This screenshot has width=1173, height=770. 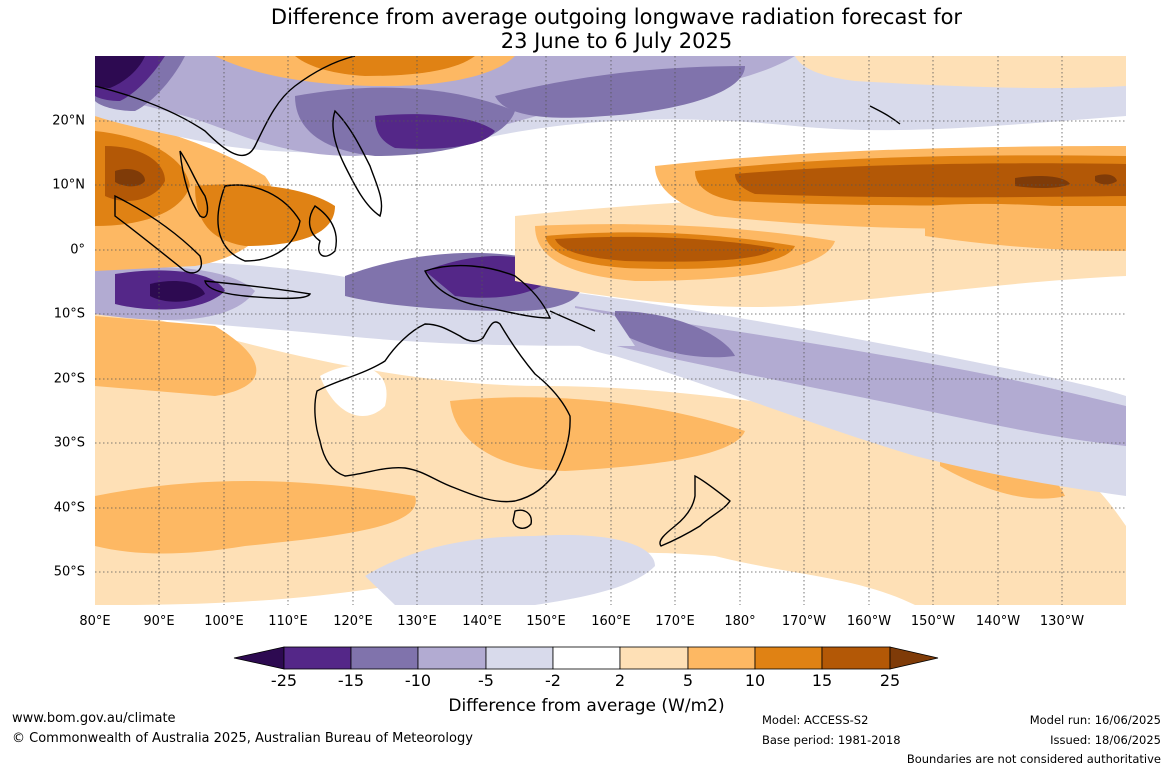 What do you see at coordinates (553, 680) in the screenshot?
I see `colorbar-tick-label: -2` at bounding box center [553, 680].